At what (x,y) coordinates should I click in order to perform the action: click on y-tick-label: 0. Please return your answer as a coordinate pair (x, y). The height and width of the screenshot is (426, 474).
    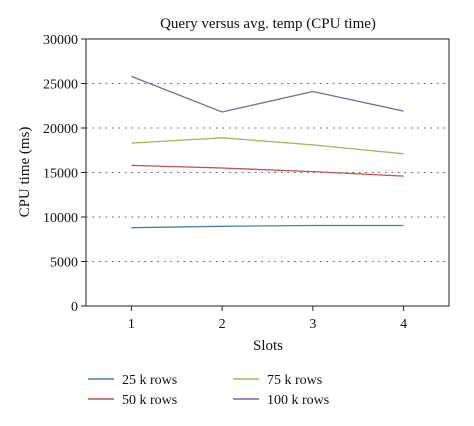
    Looking at the image, I should click on (74, 307).